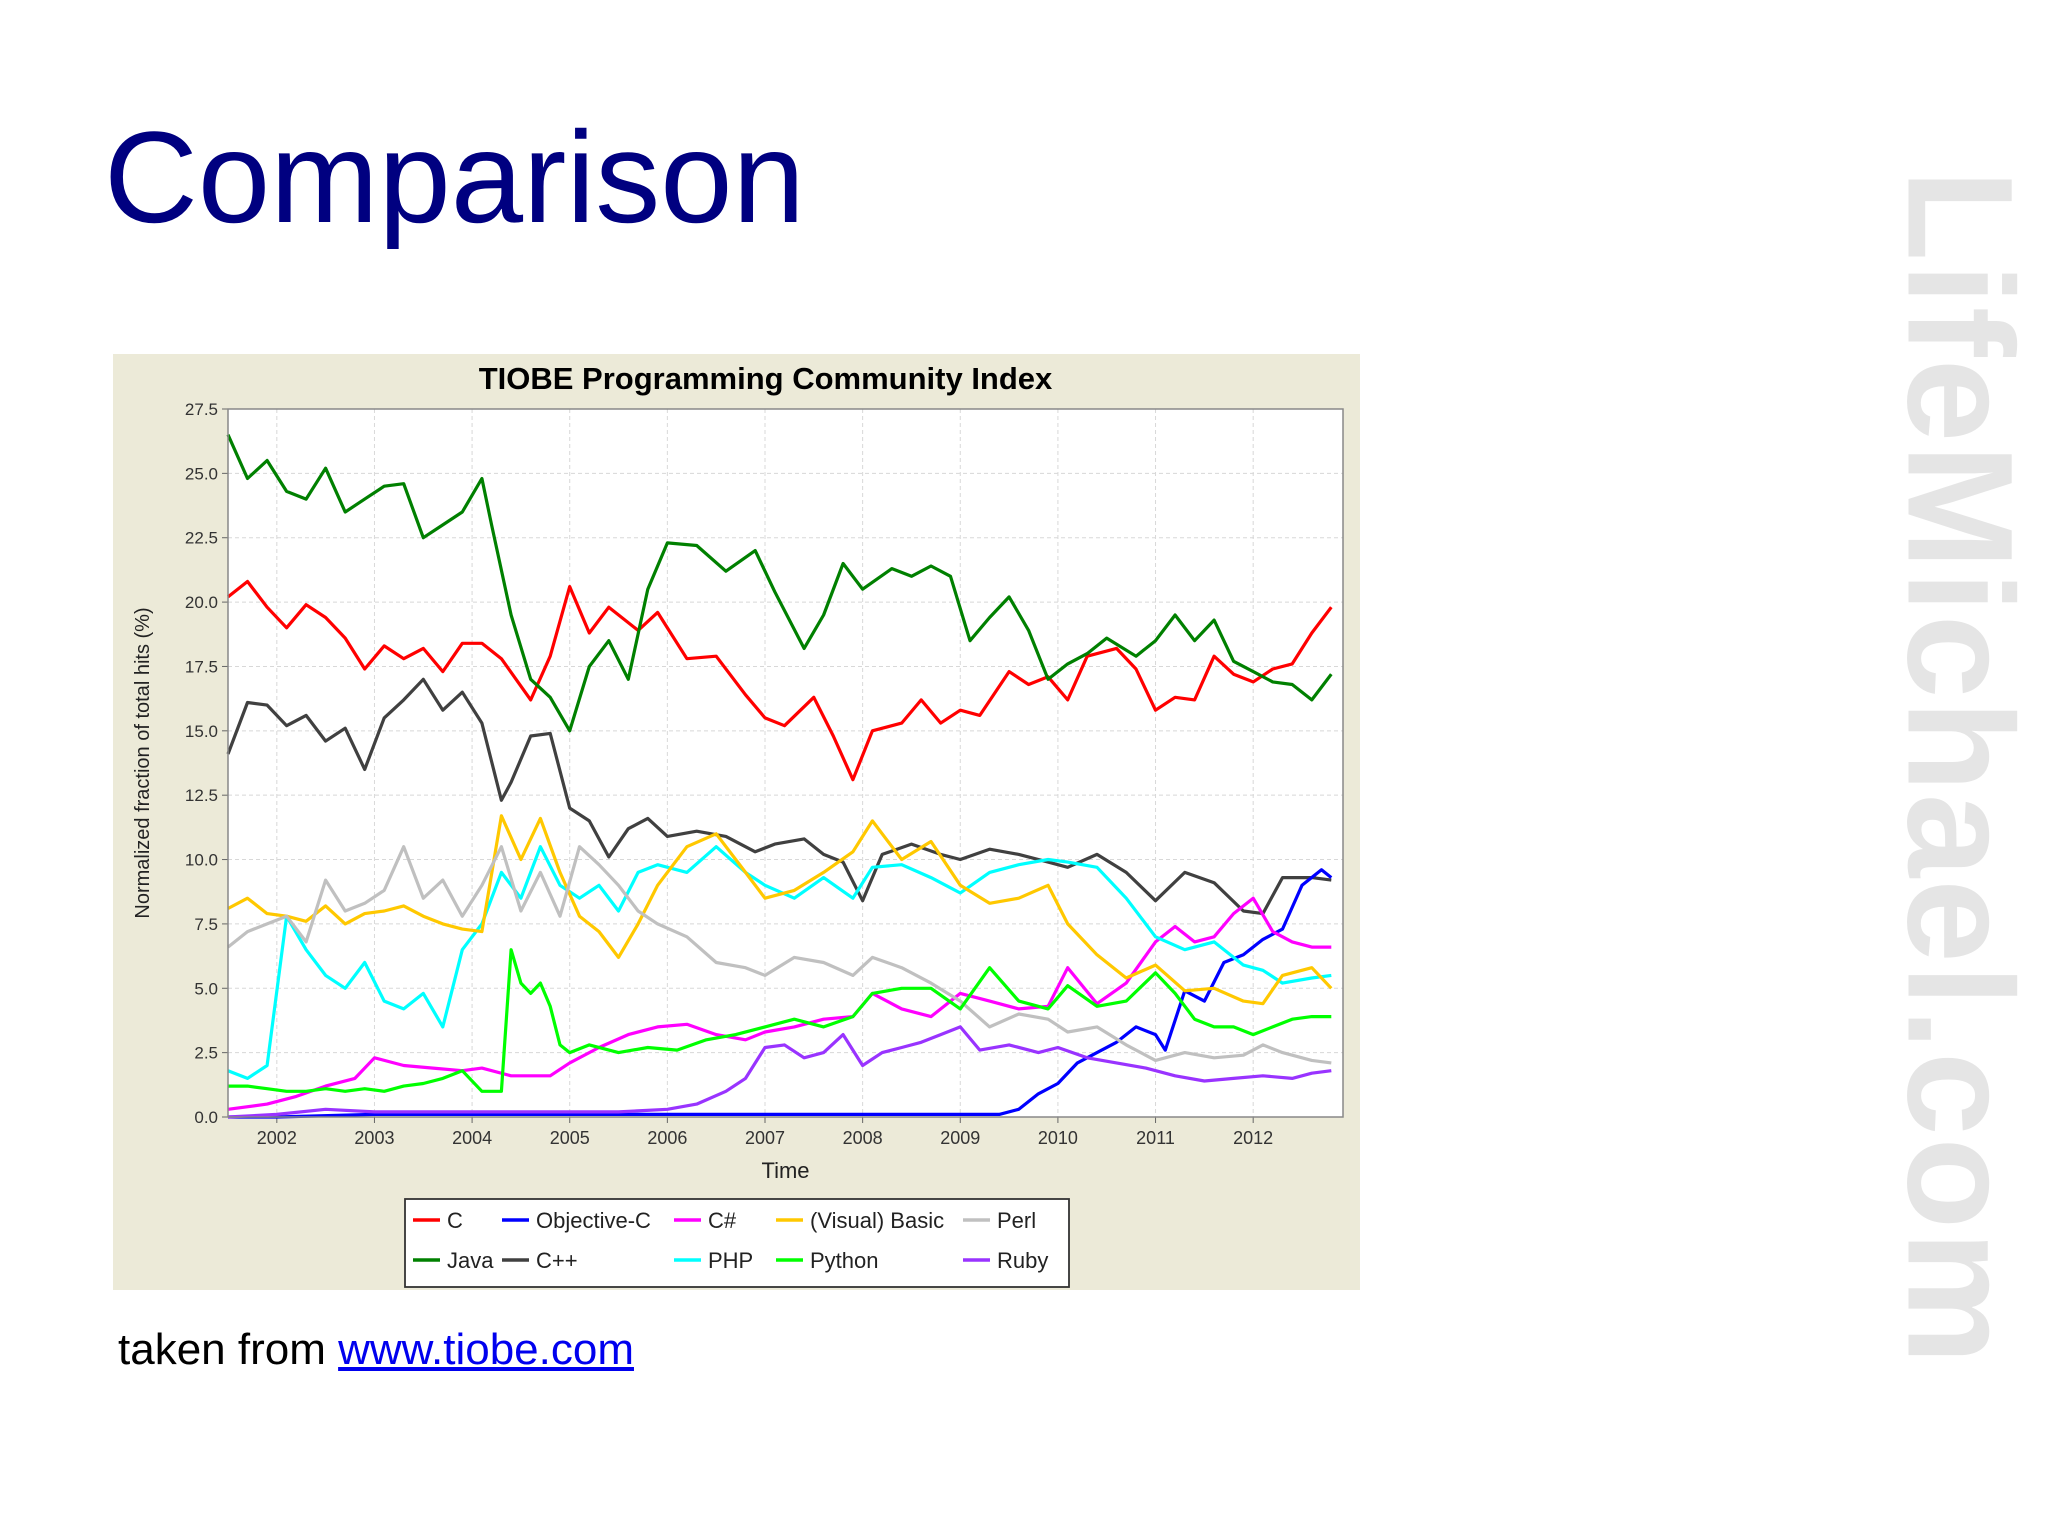  I want to click on slide-title: Comparison, so click(454, 177).